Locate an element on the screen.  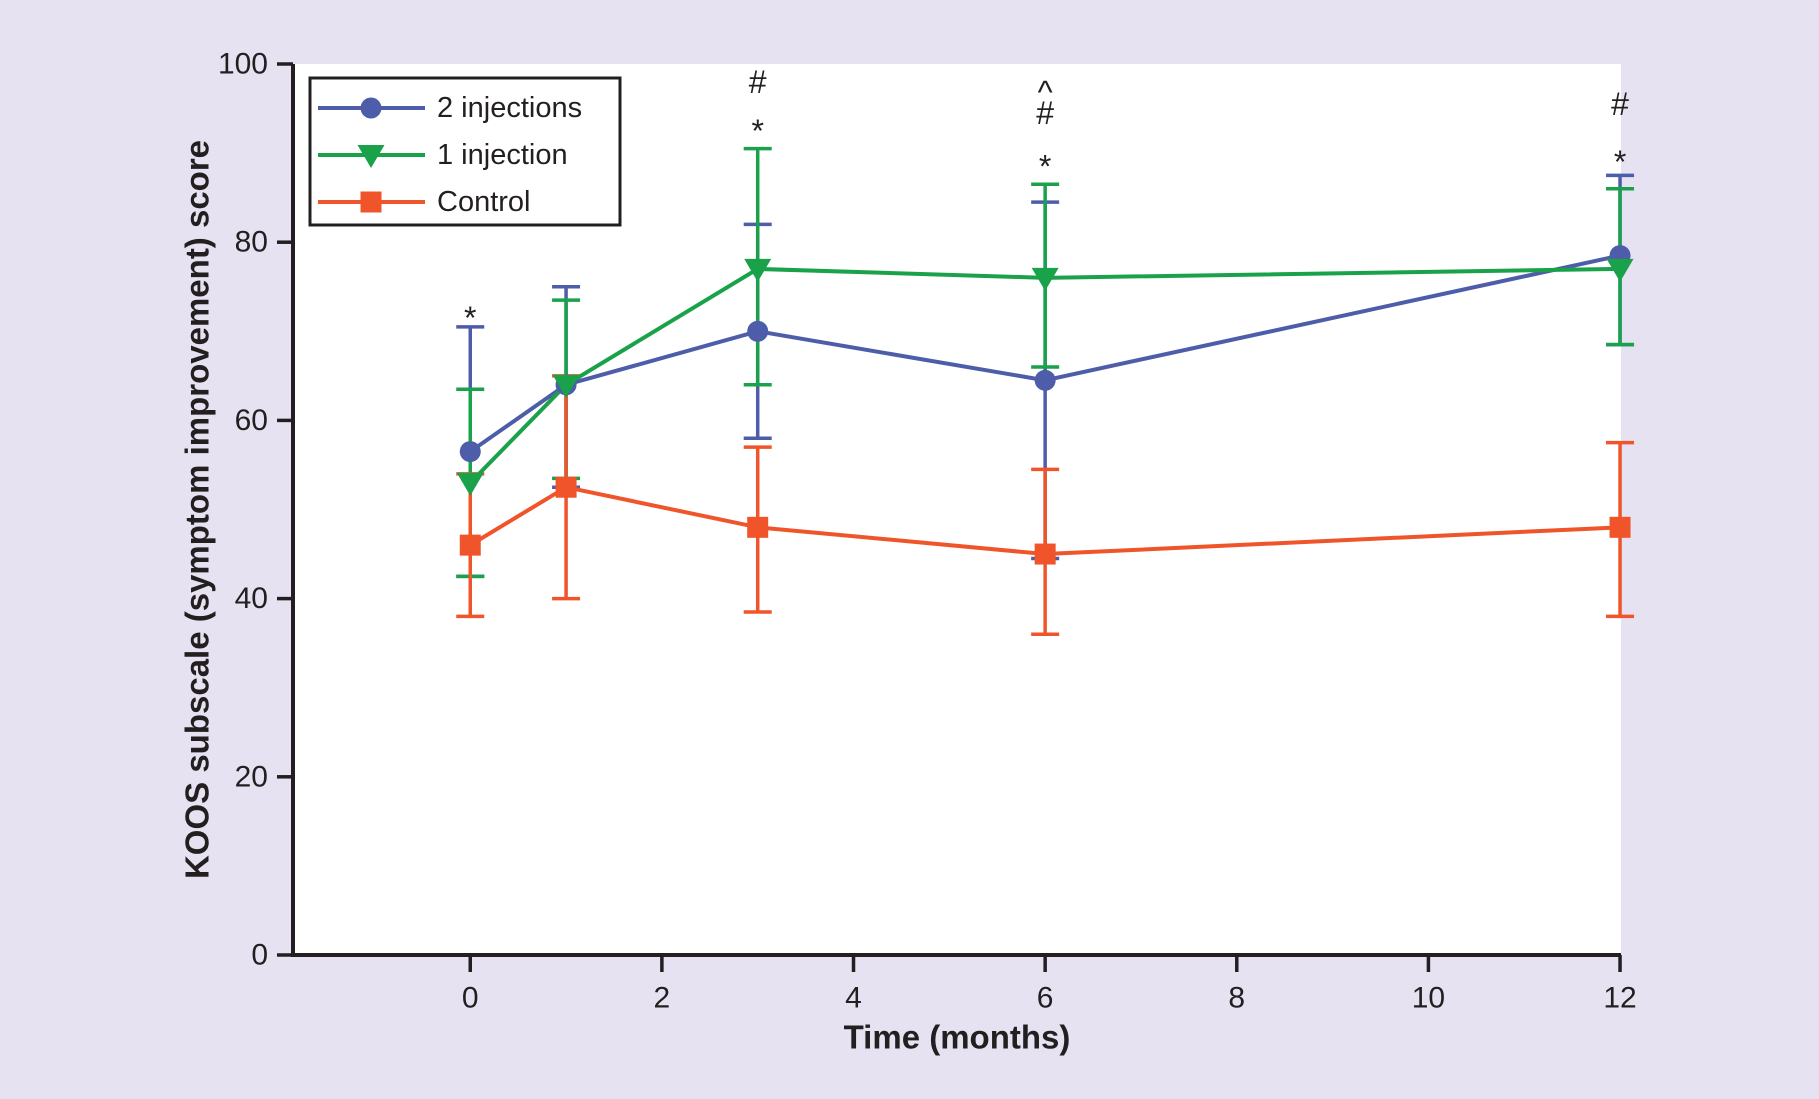
y-tick-label: 100 is located at coordinates (243, 64).